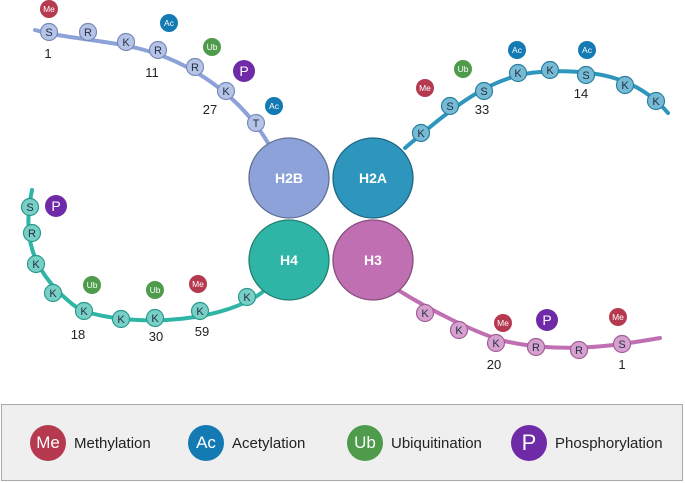  I want to click on h2a-core-label: H2A, so click(373, 178).